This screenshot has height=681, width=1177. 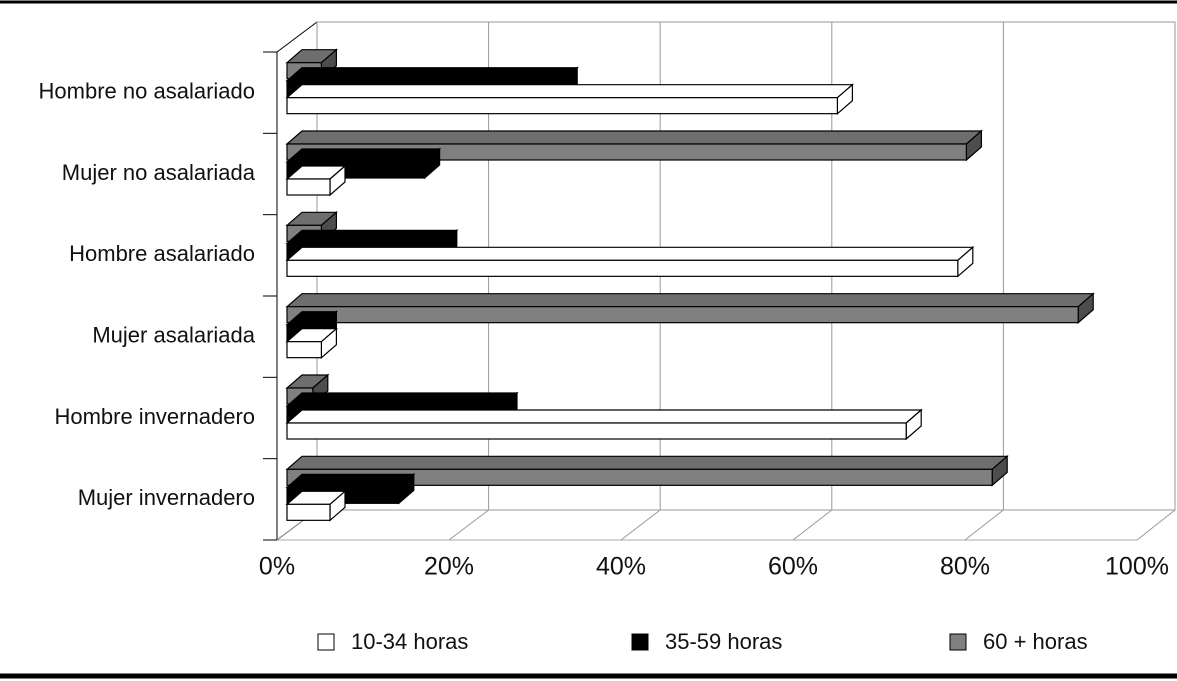 I want to click on y-tick-label: Hombre invernadero, so click(x=154, y=416).